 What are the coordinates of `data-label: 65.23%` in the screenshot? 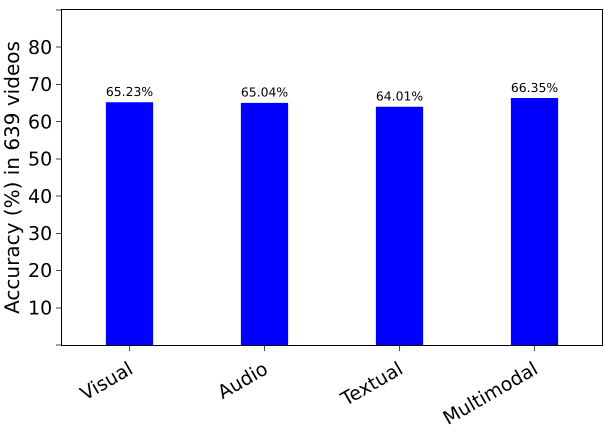 It's located at (130, 91).